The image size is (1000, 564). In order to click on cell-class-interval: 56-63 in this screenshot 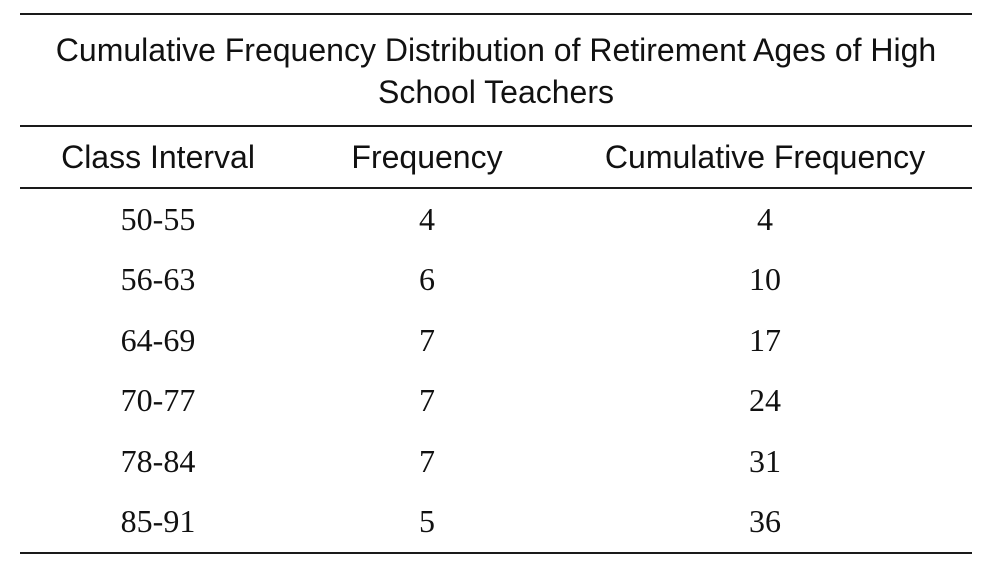, I will do `click(158, 279)`.